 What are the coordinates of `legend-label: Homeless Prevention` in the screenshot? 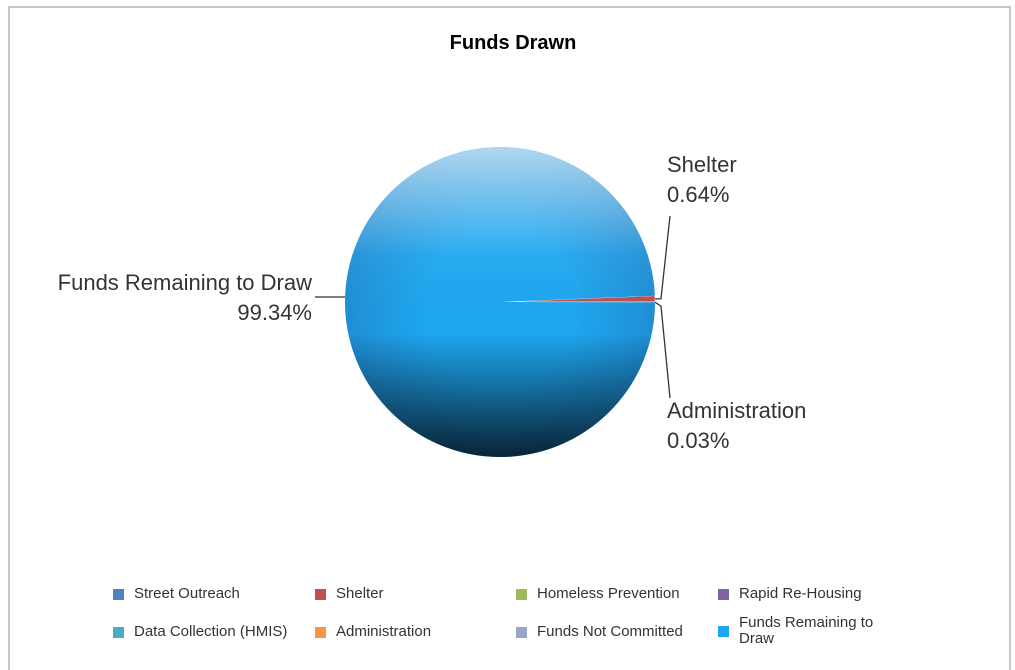 It's located at (608, 593).